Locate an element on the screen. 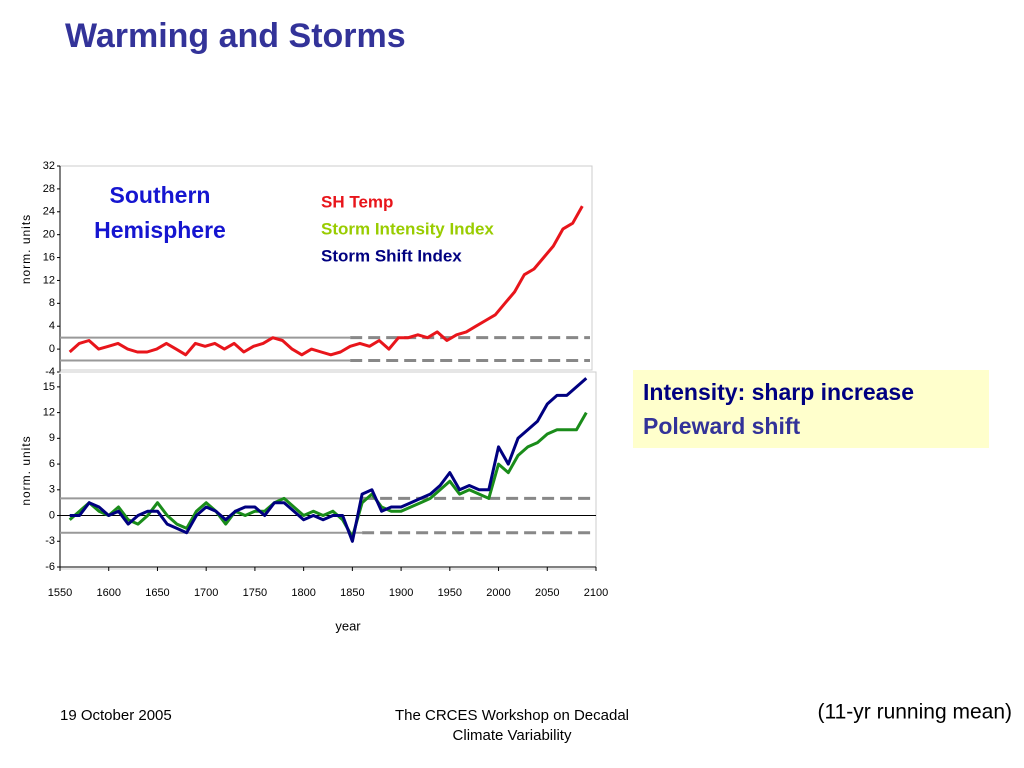 Image resolution: width=1024 pixels, height=768 pixels. x-axis-label: year is located at coordinates (348, 625).